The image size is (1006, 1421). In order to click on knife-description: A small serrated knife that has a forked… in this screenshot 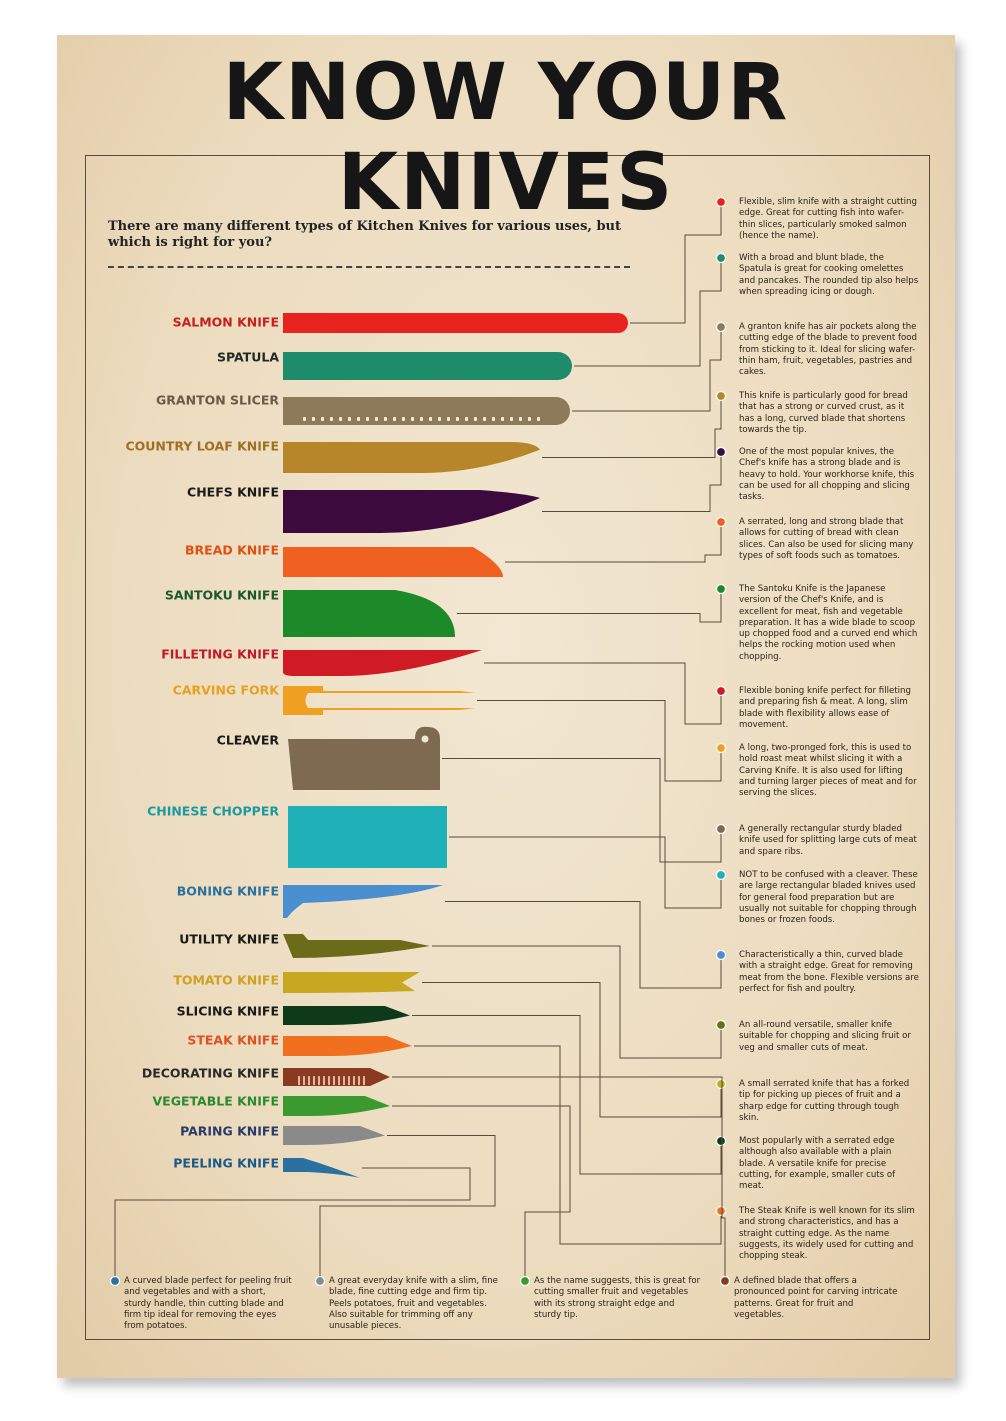, I will do `click(824, 1101)`.